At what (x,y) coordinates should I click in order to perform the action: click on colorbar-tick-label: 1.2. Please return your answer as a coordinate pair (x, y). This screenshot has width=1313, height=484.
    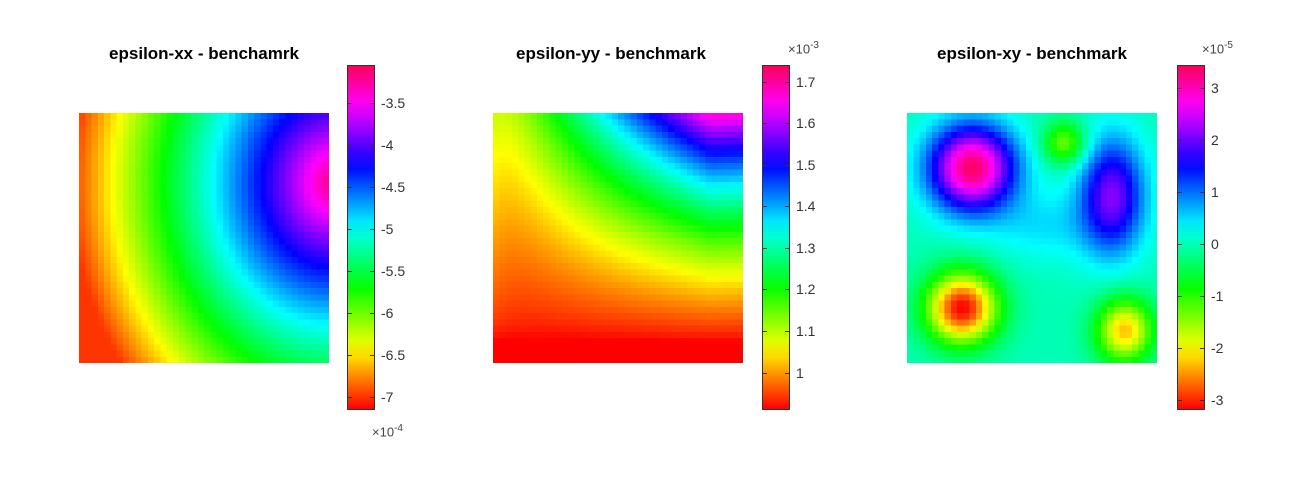
    Looking at the image, I should click on (806, 289).